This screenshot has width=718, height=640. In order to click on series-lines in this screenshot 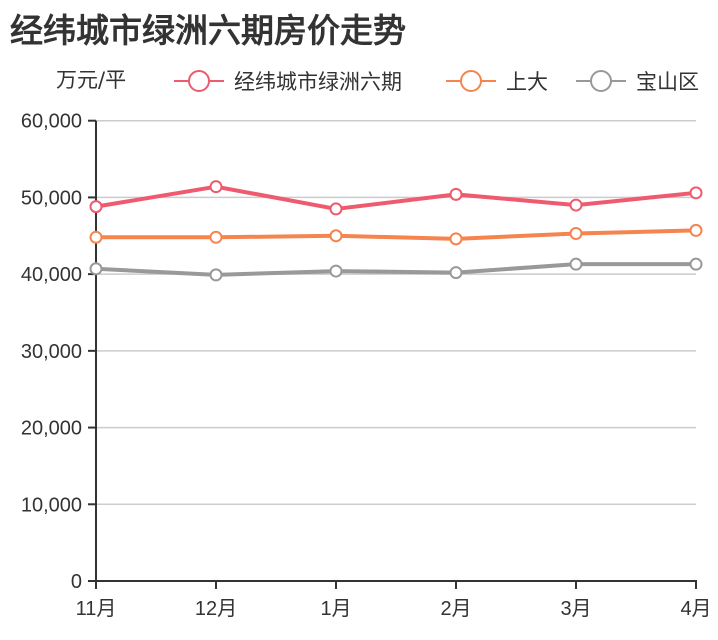, I will do `click(396, 231)`.